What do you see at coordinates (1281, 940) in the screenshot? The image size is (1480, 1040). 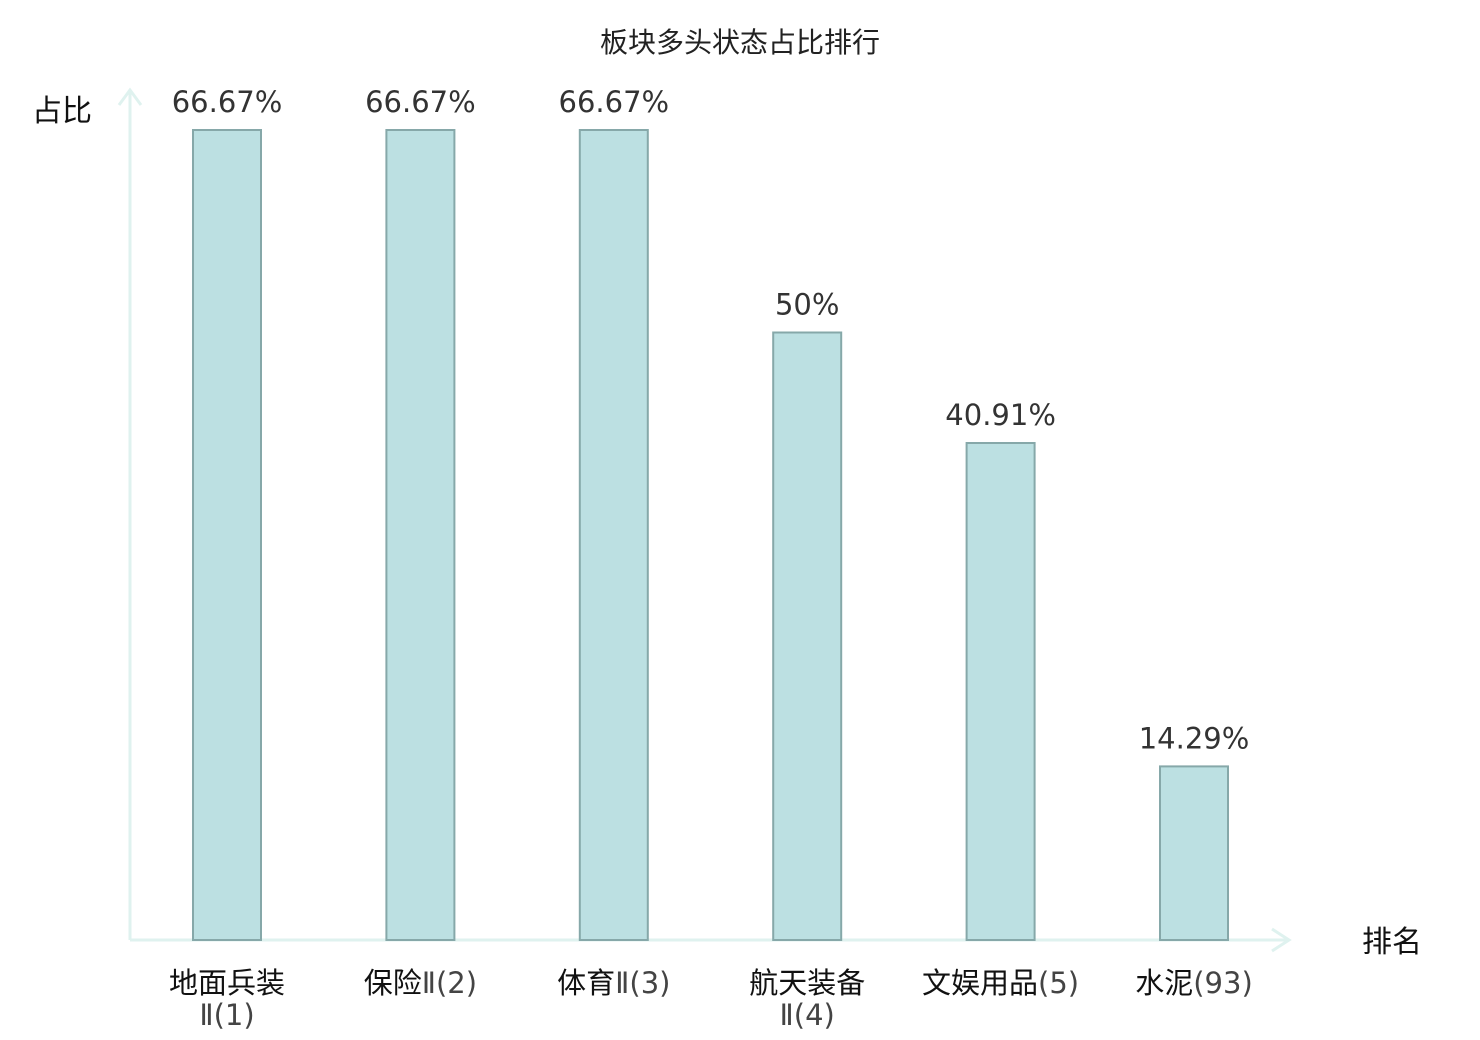 I see `x-axis-arrow` at bounding box center [1281, 940].